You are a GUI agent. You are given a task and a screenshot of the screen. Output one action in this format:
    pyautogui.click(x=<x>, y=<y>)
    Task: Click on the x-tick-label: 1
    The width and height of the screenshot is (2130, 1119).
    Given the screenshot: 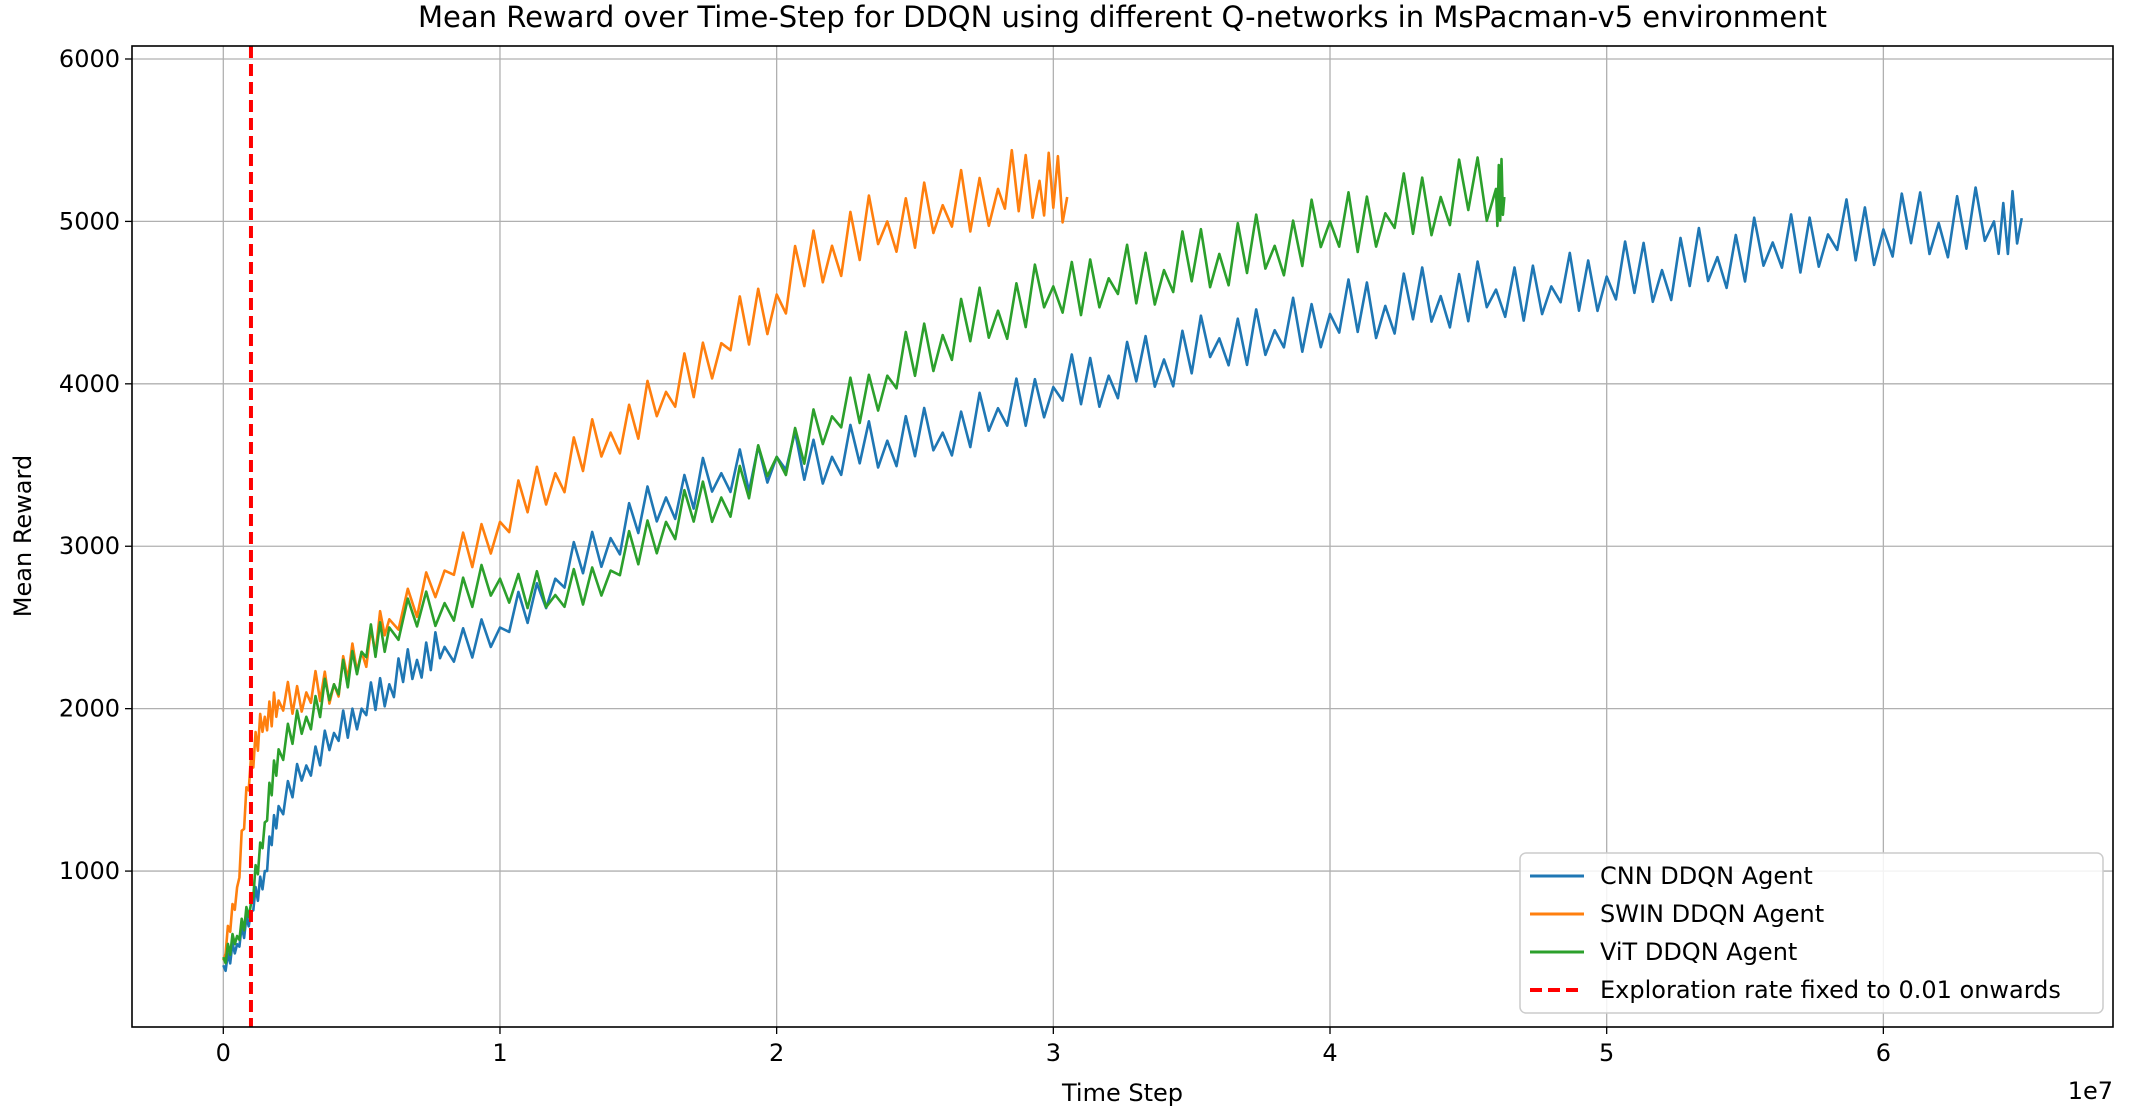 What is the action you would take?
    pyautogui.click(x=499, y=1053)
    